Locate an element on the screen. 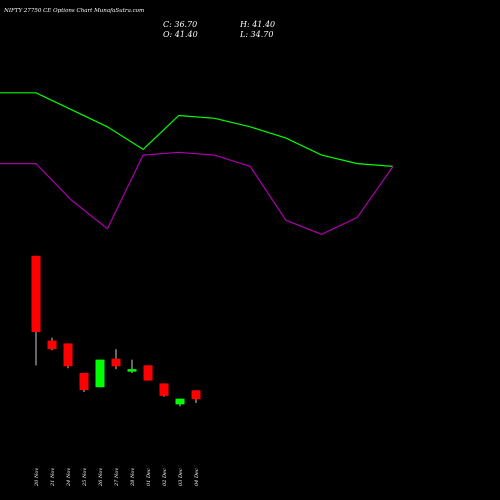 The image size is (500, 500). x-tick-label: 24 Nov is located at coordinates (69, 477).